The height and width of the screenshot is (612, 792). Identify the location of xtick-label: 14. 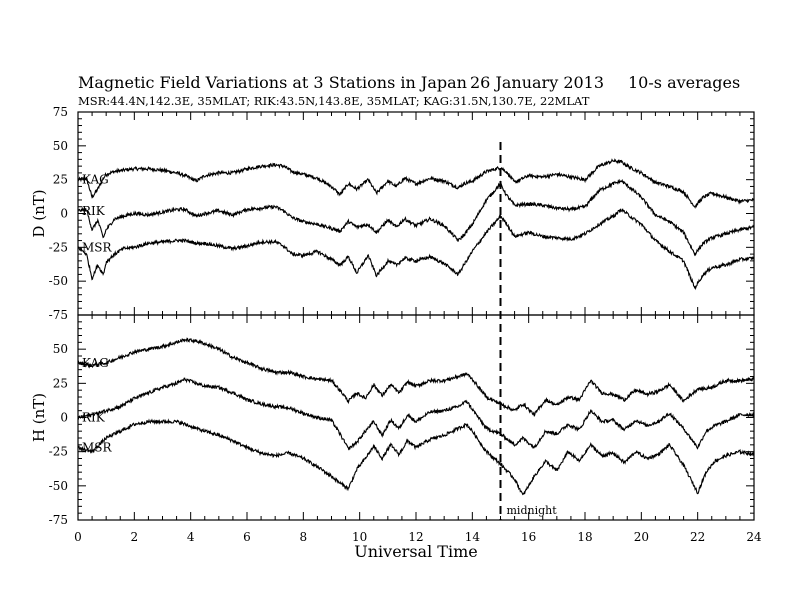
(473, 537).